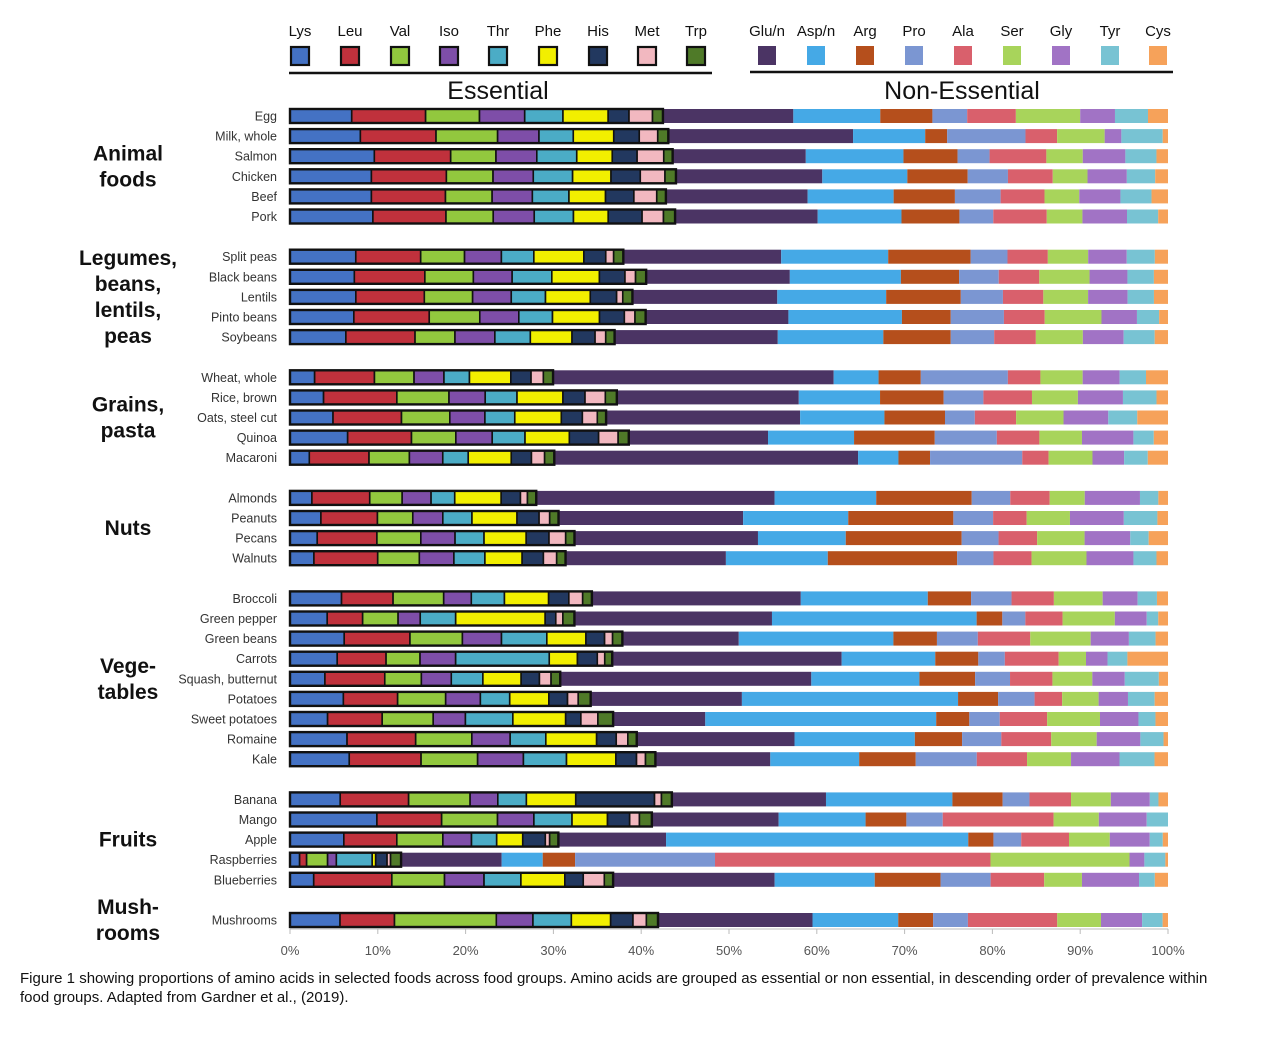  What do you see at coordinates (471, 819) in the screenshot?
I see `essential-outline-mango` at bounding box center [471, 819].